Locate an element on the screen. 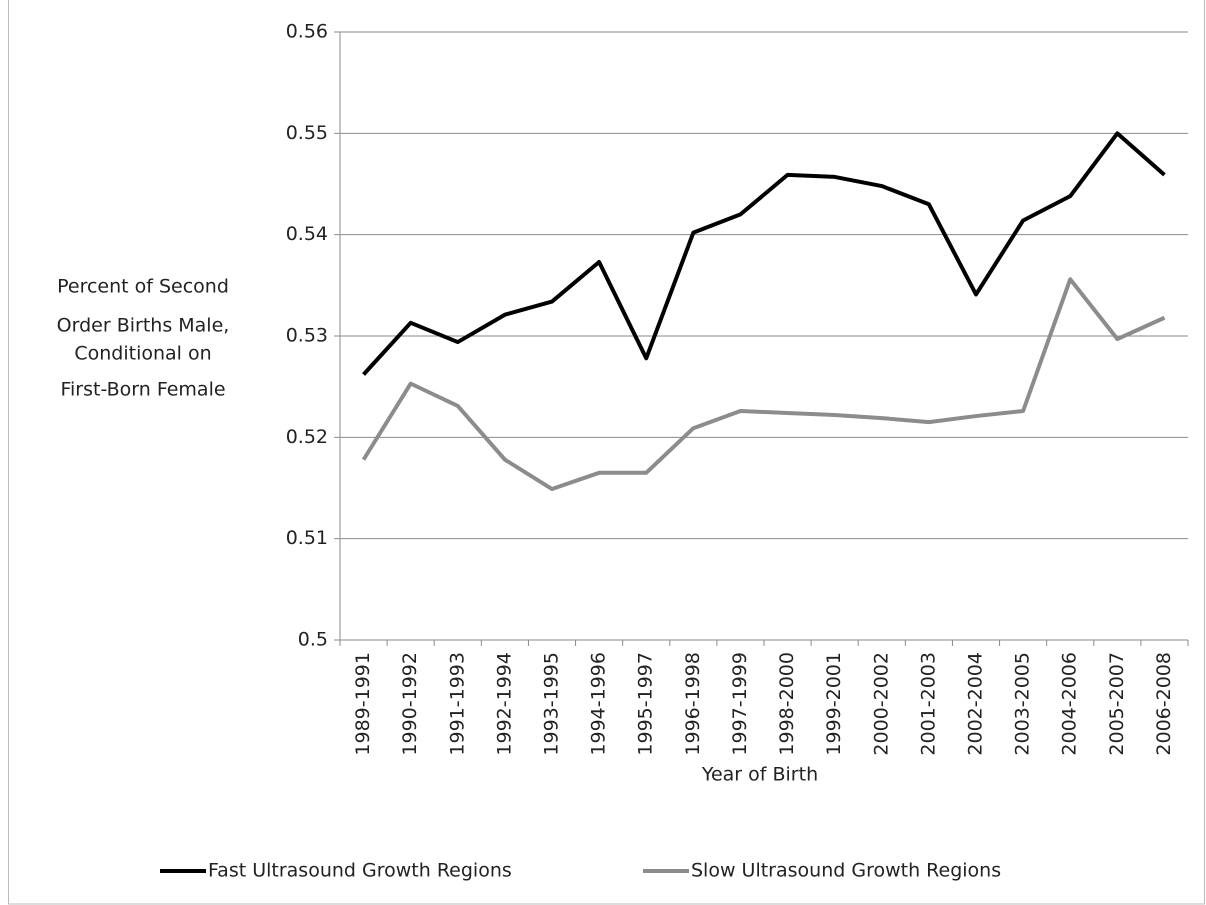 The image size is (1206, 905). y-tick-label: 0.56 is located at coordinates (307, 32).